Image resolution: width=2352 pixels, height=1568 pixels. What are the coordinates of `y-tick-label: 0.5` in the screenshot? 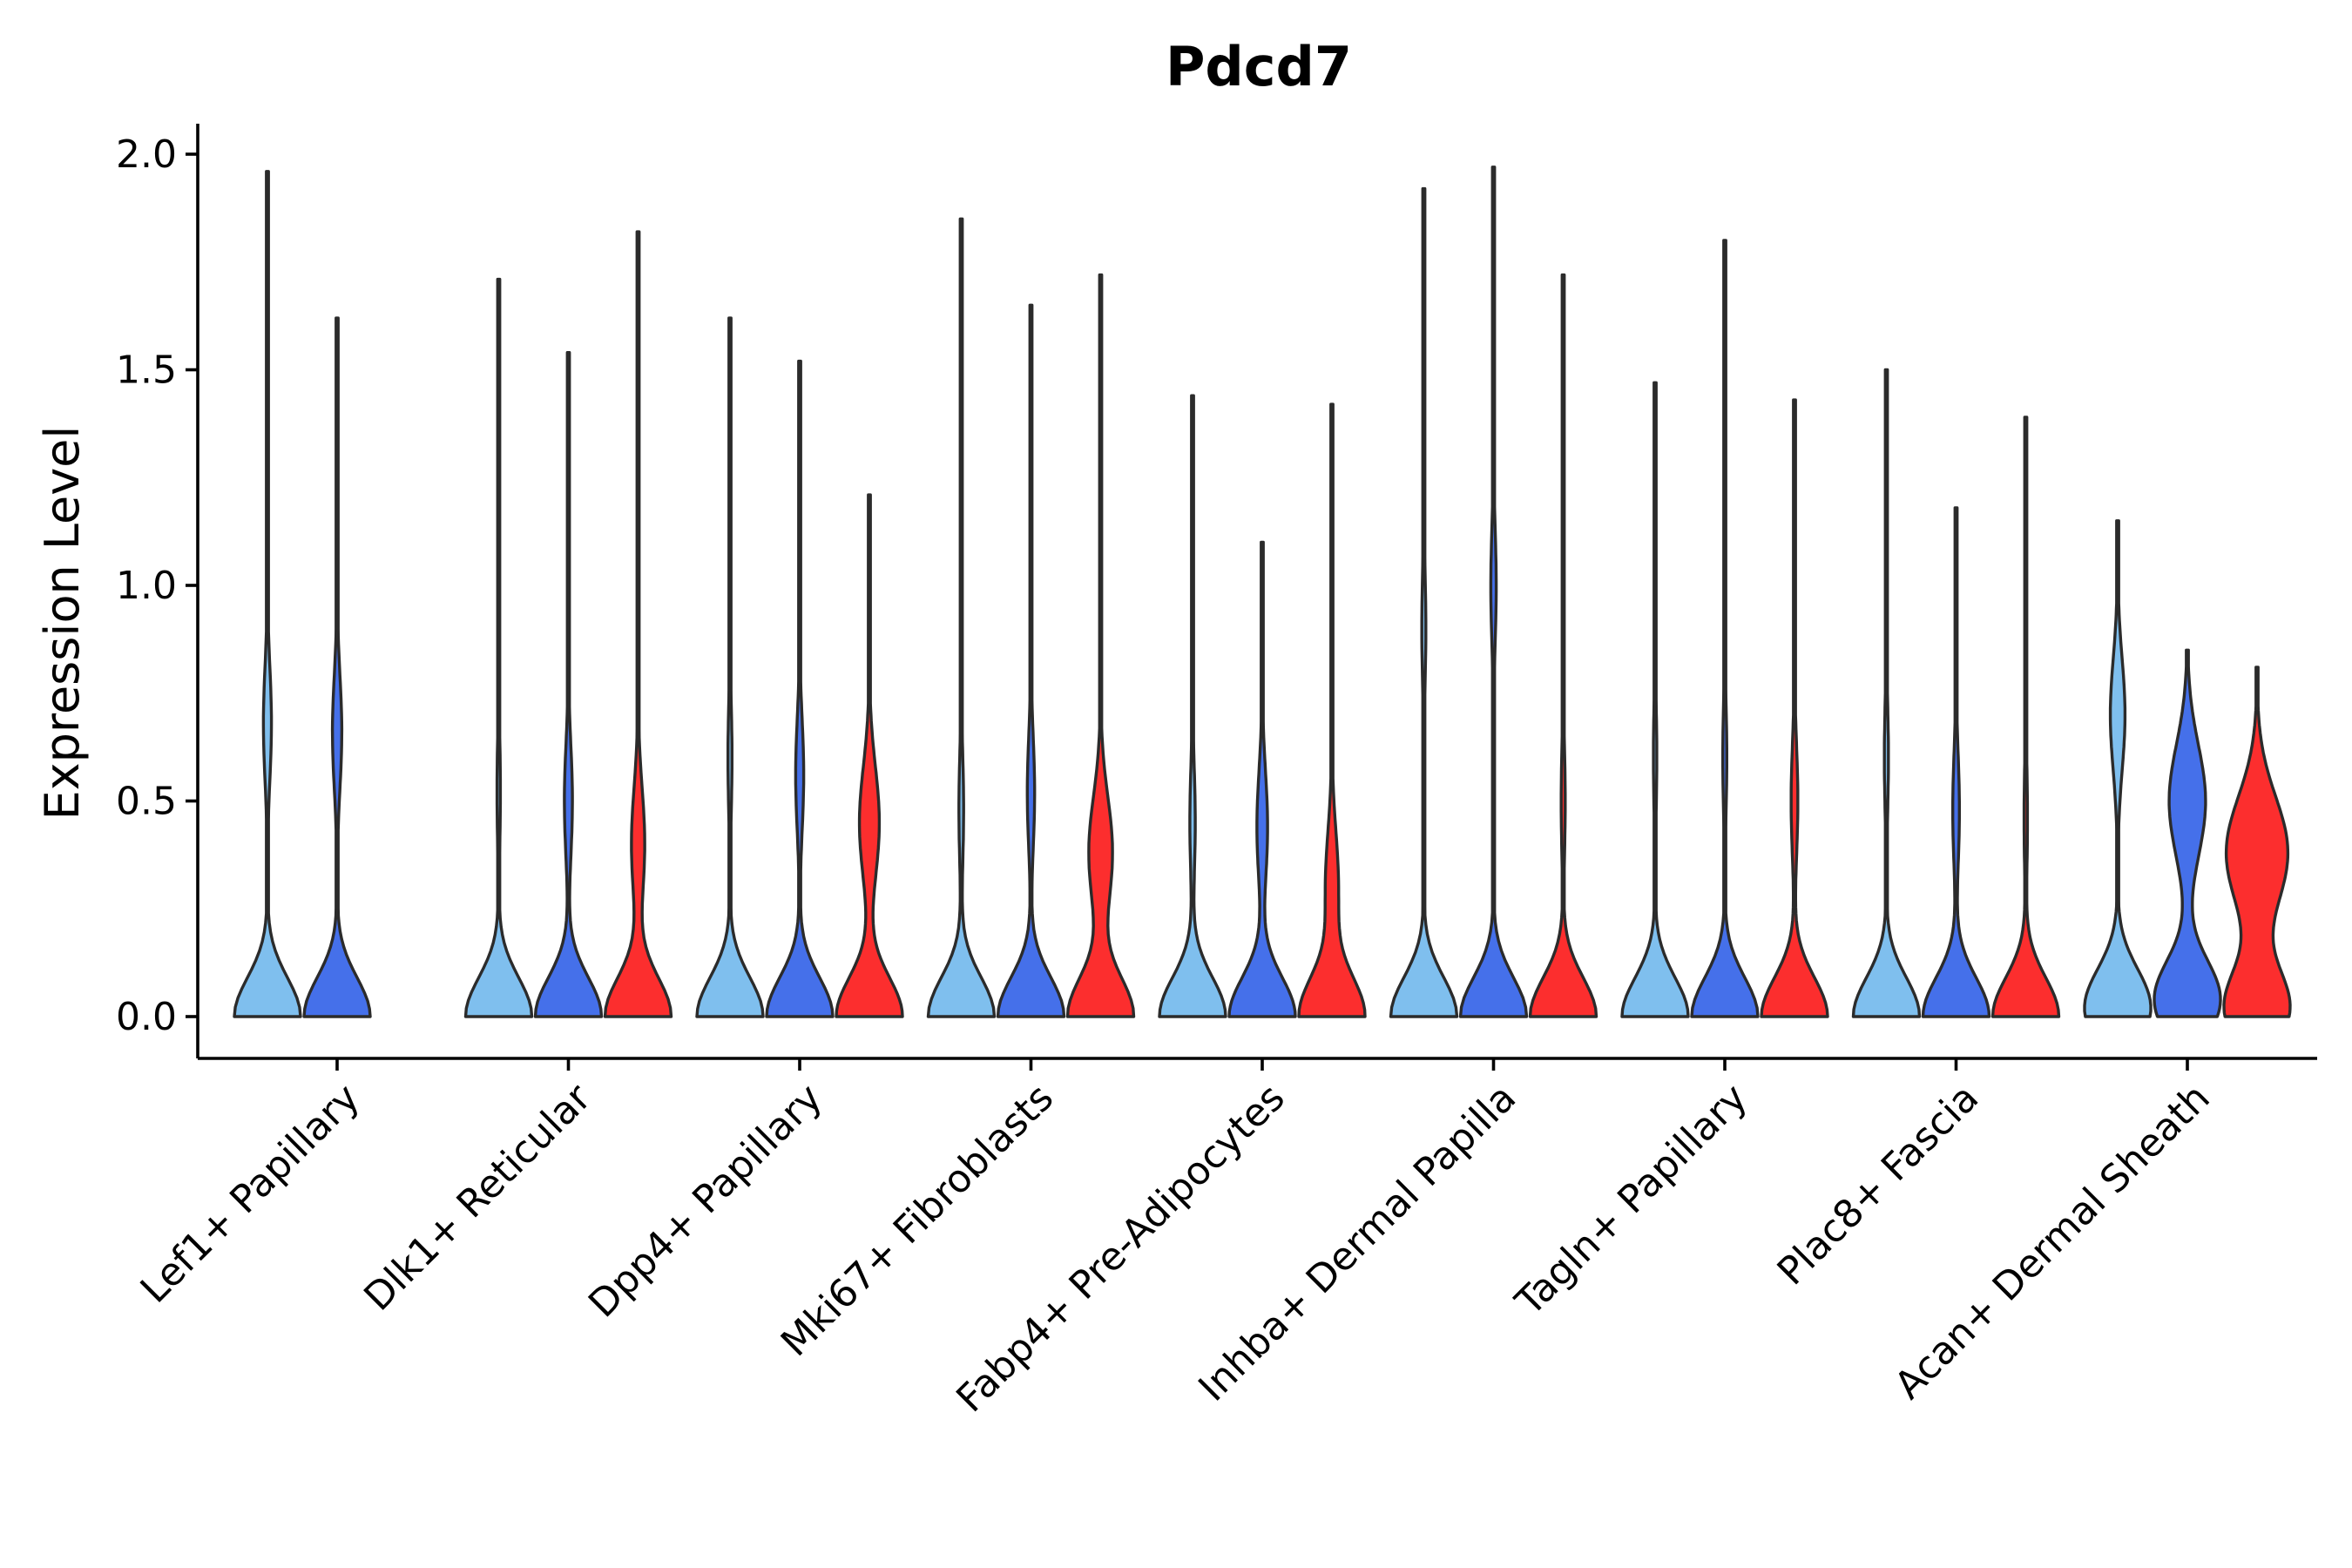 It's located at (146, 802).